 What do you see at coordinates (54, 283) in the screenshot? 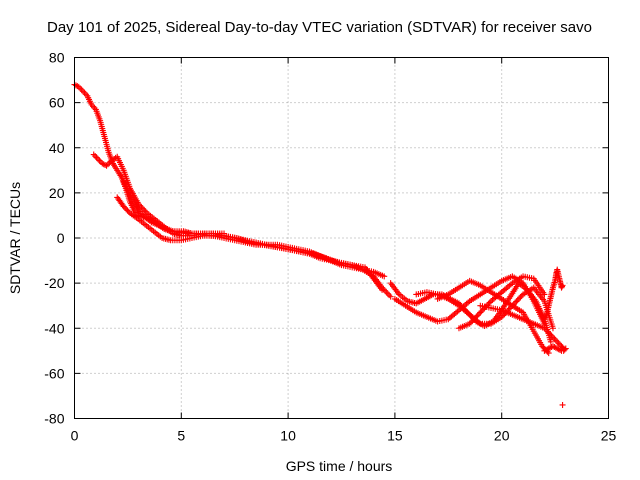
I see `y-tick-label: -20` at bounding box center [54, 283].